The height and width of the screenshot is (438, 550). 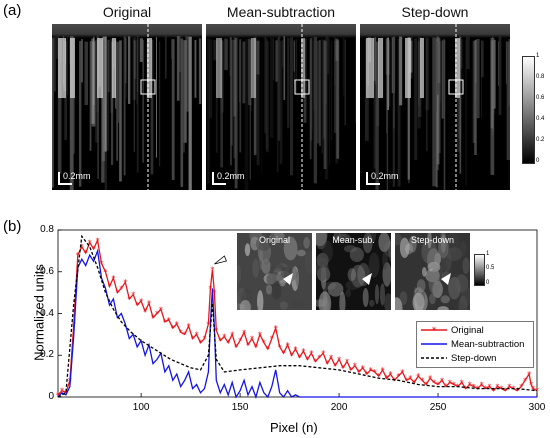 What do you see at coordinates (281, 107) in the screenshot?
I see `oct-image-mean-subtraction: 0.2mm` at bounding box center [281, 107].